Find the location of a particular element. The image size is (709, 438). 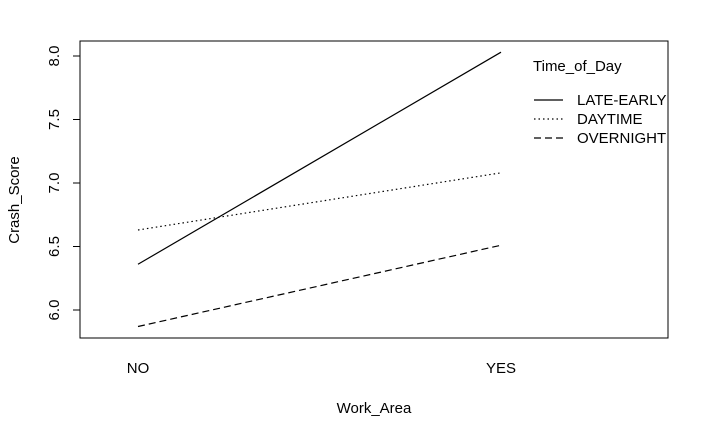

y-tick-label: 7.0 is located at coordinates (54, 183).